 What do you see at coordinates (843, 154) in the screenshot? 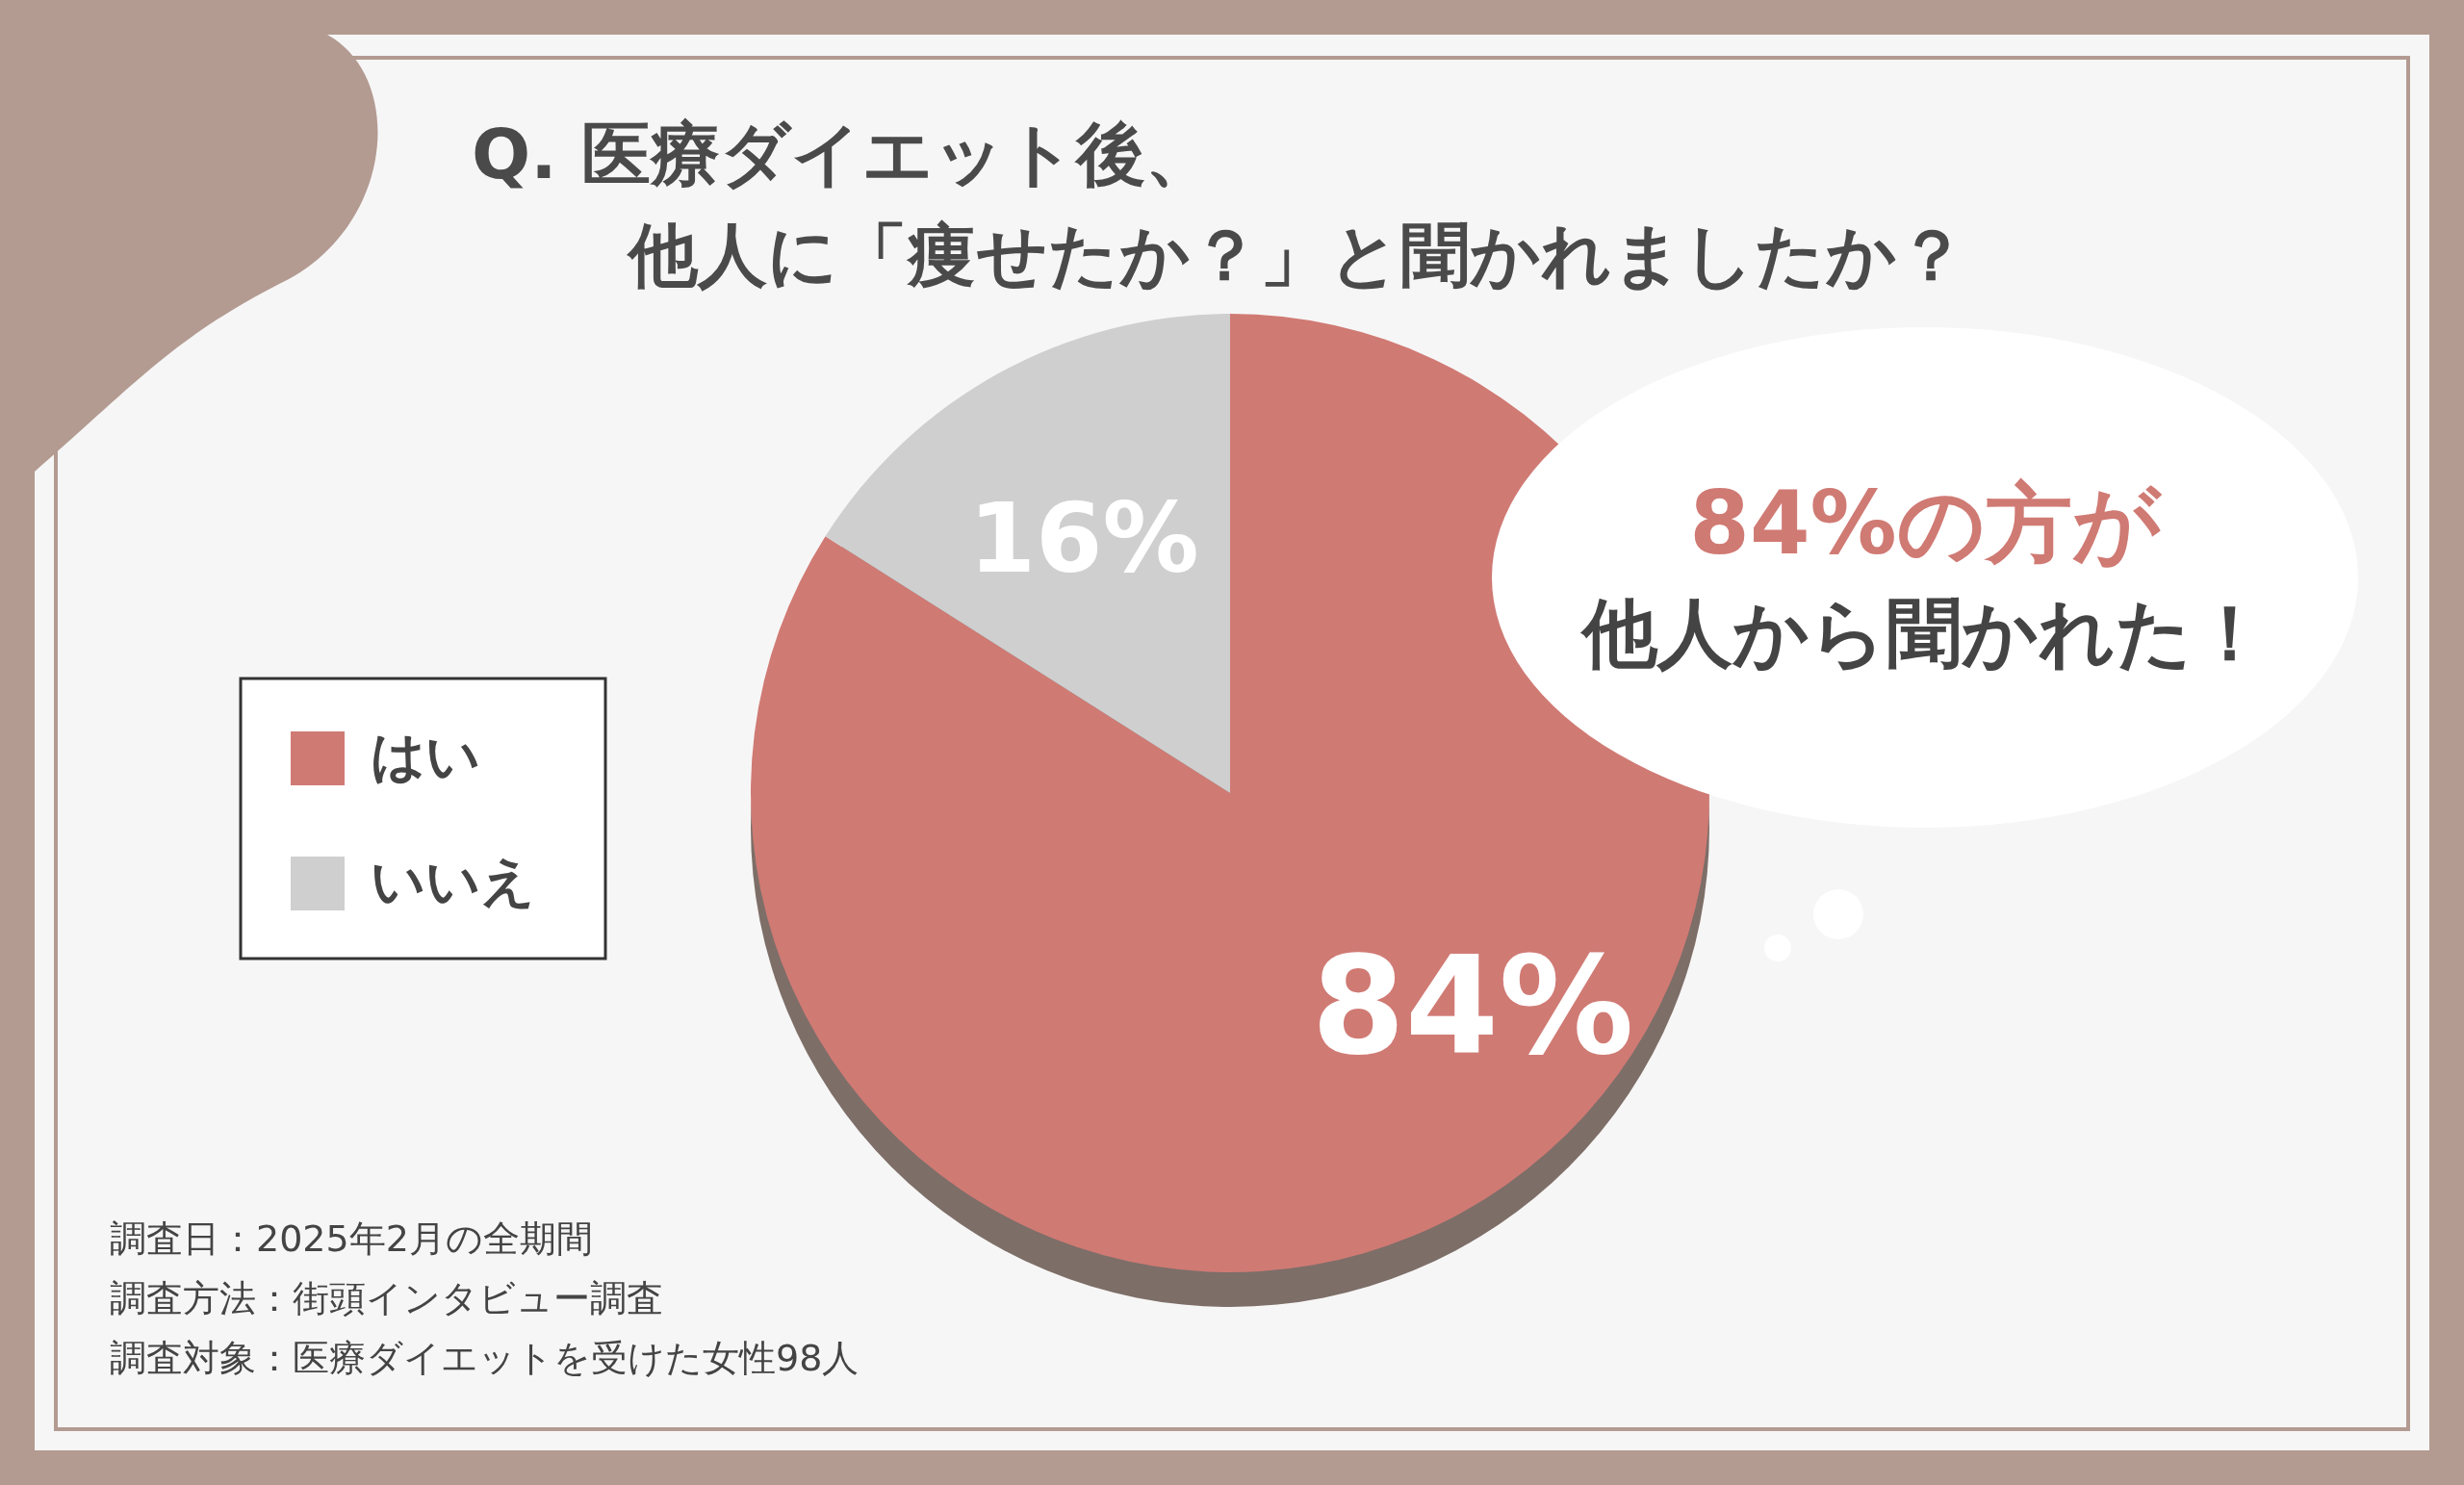
I see `chart-title: Q. 医療ダイエット後、` at bounding box center [843, 154].